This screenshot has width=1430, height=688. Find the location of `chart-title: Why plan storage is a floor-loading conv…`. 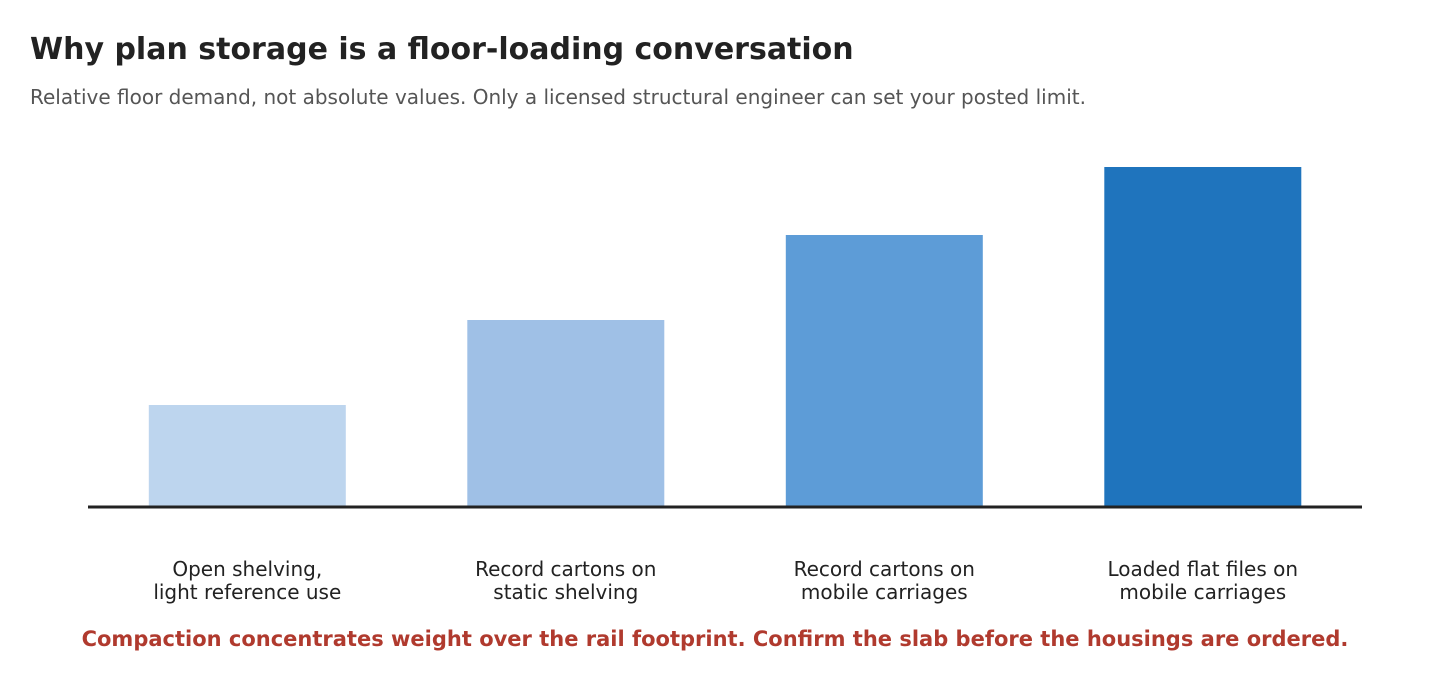

chart-title: Why plan storage is a floor-loading conv… is located at coordinates (442, 49).